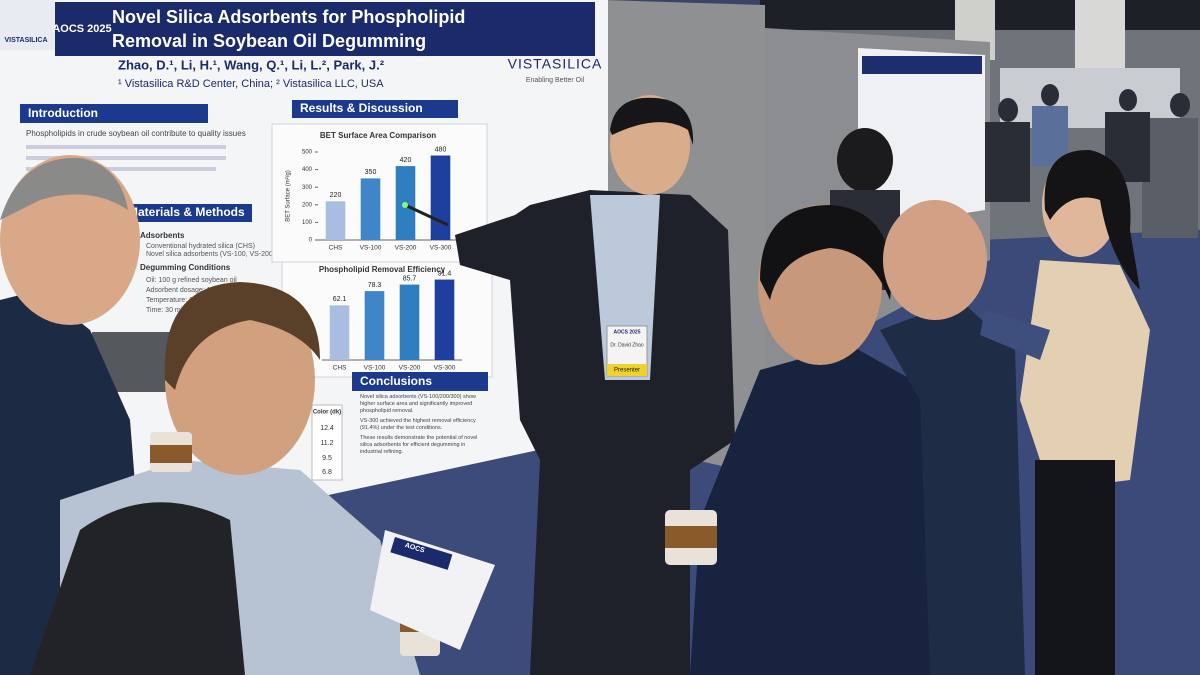 The height and width of the screenshot is (675, 1200). Describe the element at coordinates (162, 235) in the screenshot. I see `methods-group: Adsorbents` at that location.